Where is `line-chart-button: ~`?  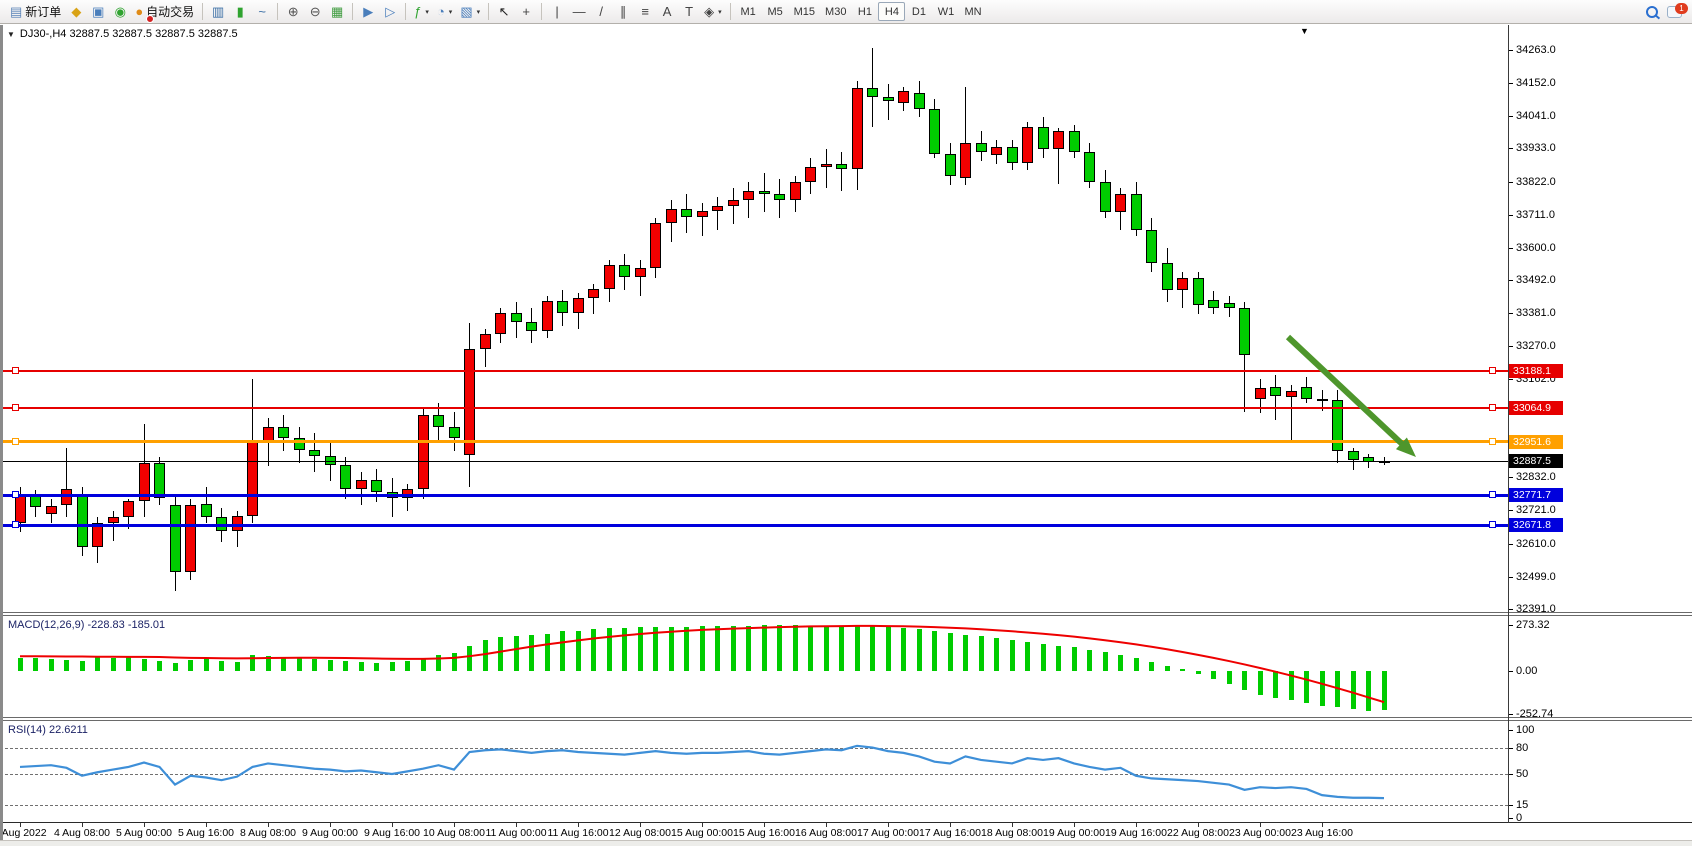 line-chart-button: ~ is located at coordinates (262, 12).